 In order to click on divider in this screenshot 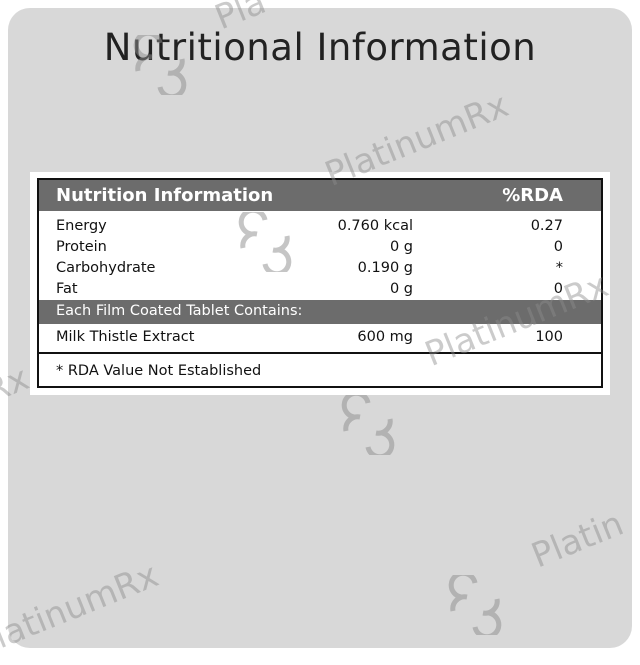, I will do `click(320, 353)`.